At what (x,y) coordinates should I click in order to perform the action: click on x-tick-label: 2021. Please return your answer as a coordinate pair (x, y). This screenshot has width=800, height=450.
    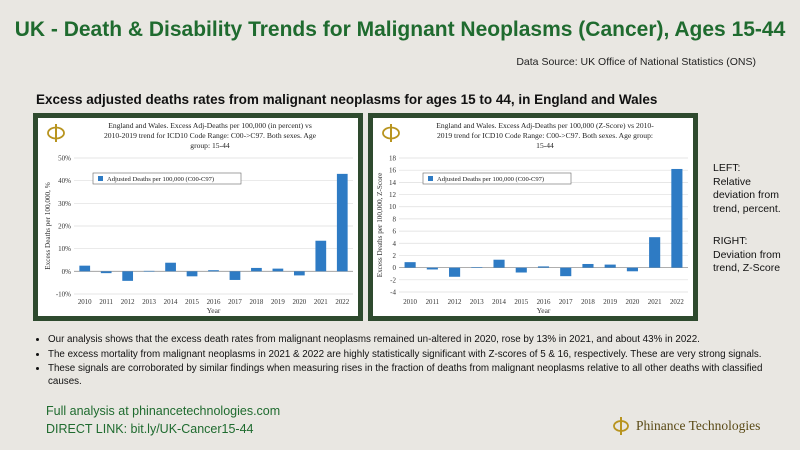
    Looking at the image, I should click on (321, 302).